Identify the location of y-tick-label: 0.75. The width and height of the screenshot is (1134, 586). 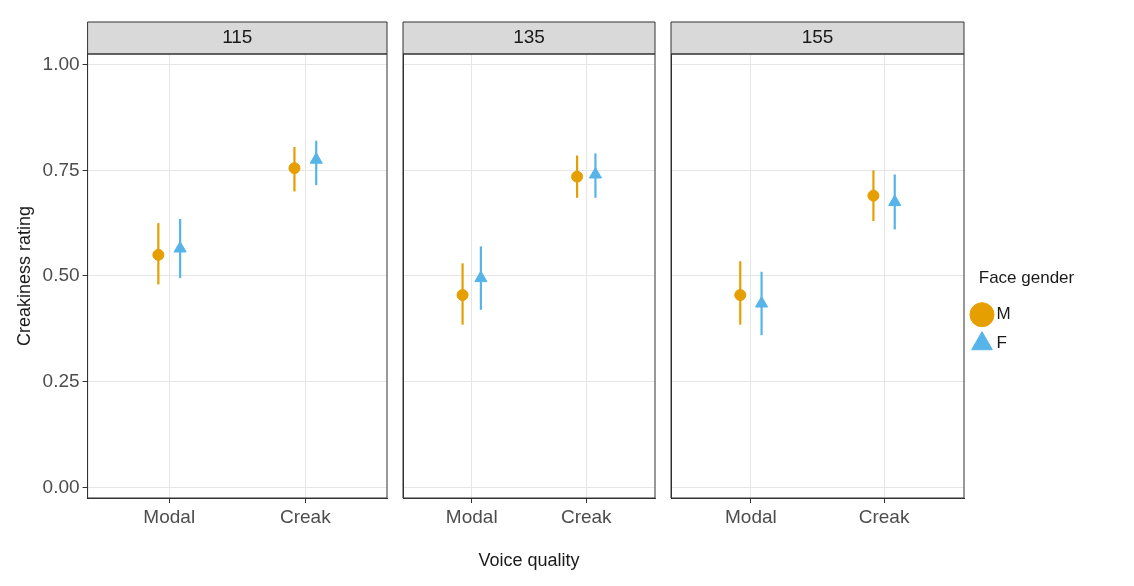
(61, 169).